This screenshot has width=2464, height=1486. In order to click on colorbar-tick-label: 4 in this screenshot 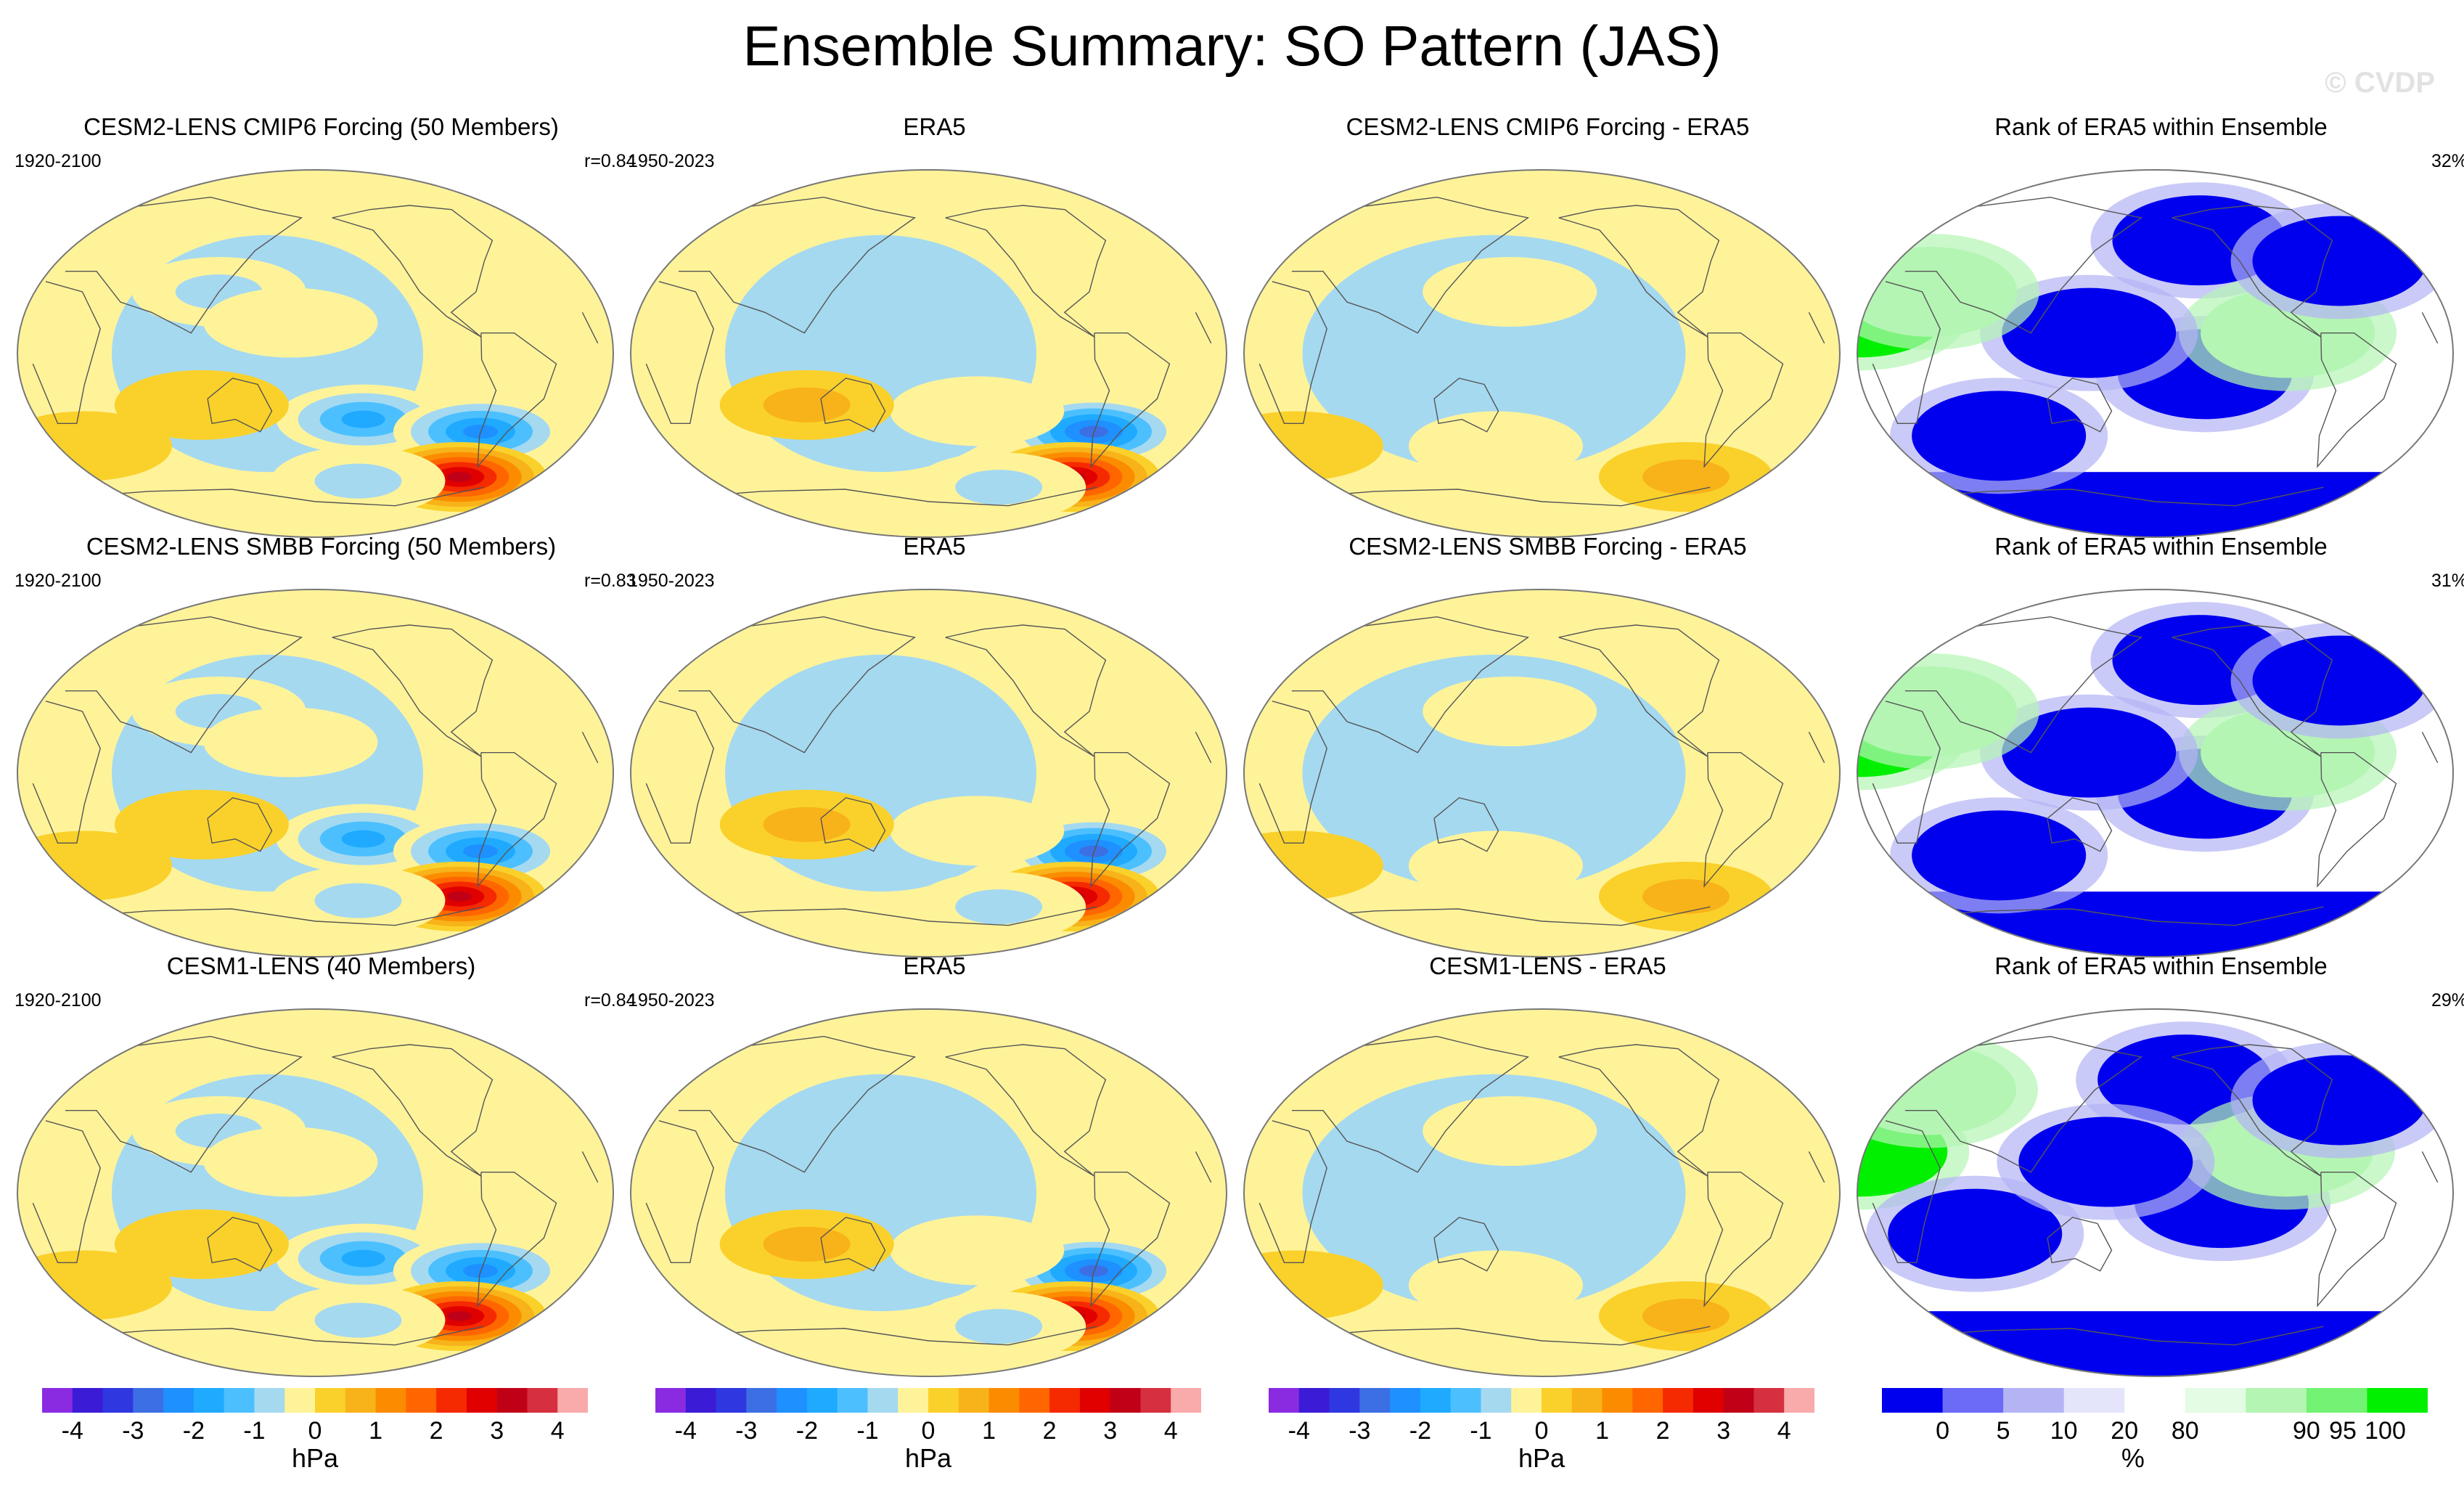, I will do `click(557, 1431)`.